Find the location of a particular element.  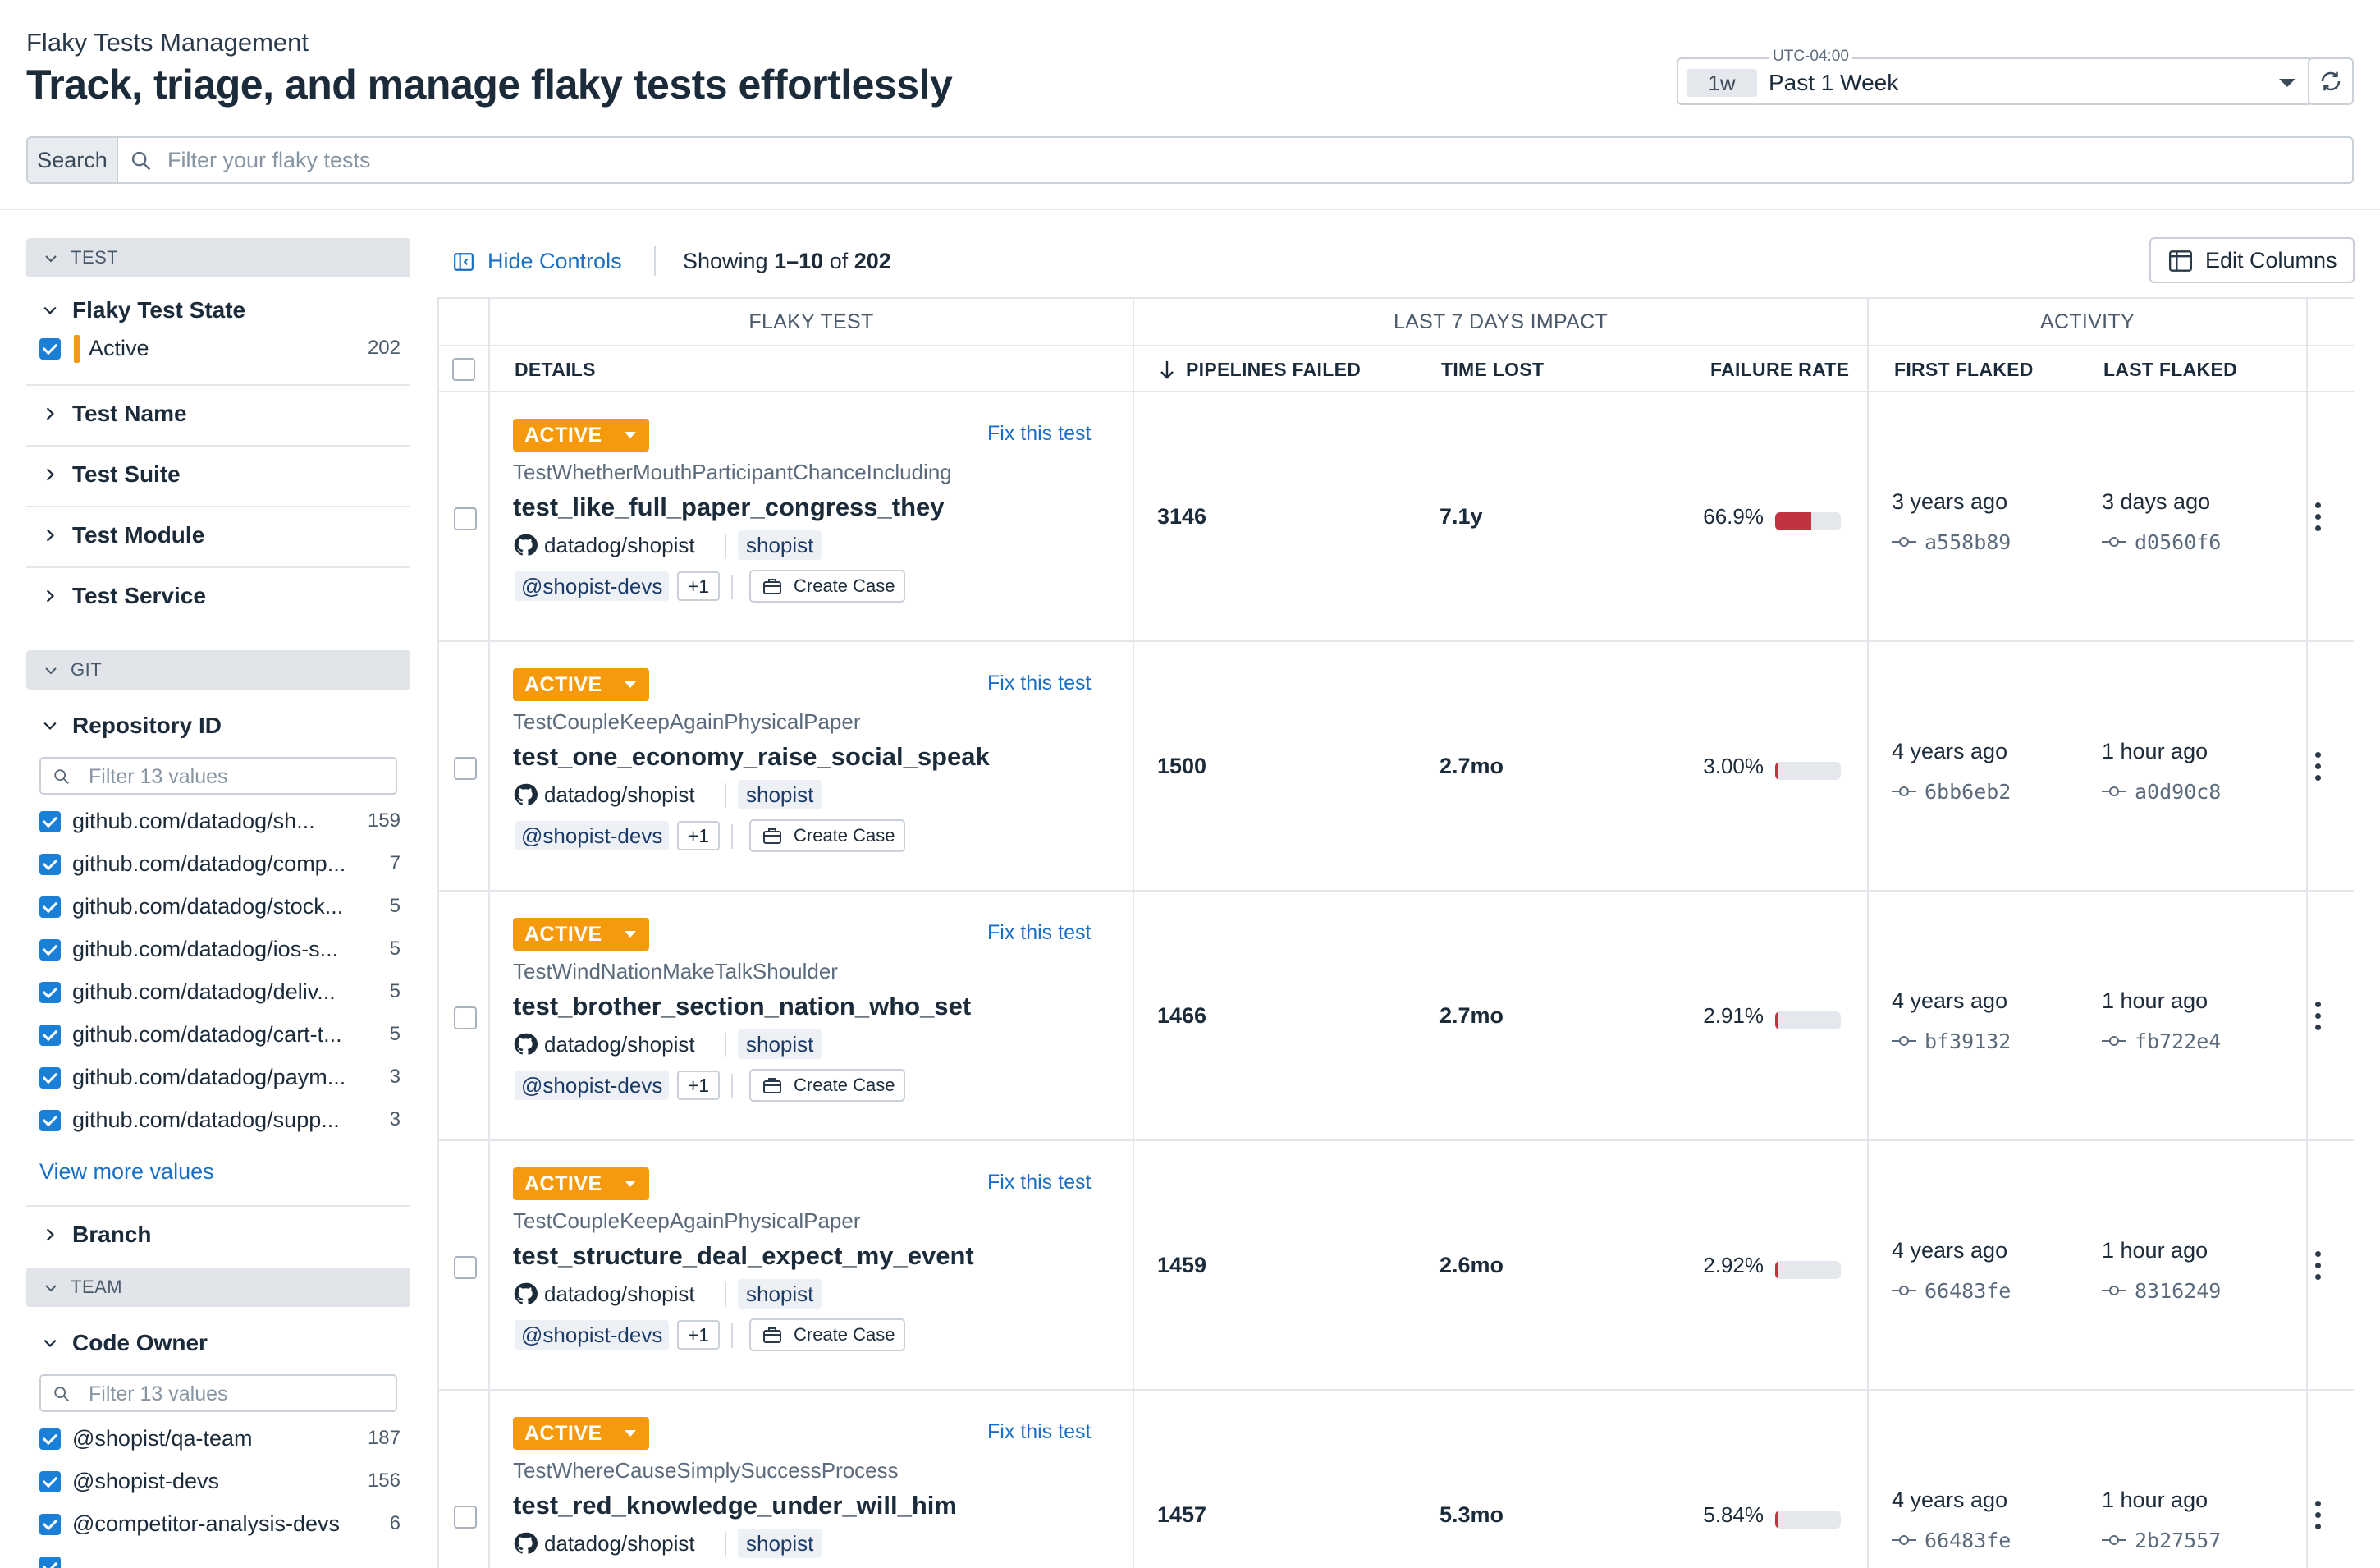

code-owner-filter-input is located at coordinates (236, 1394).